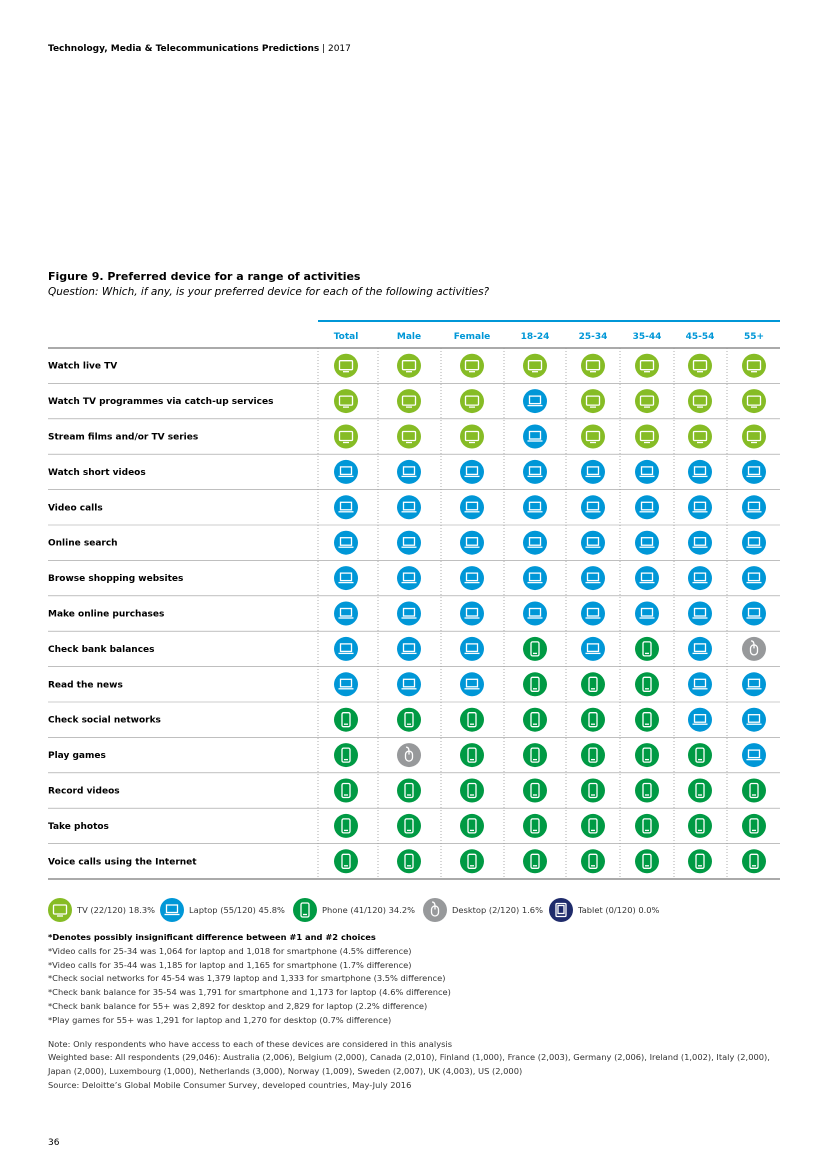 Image resolution: width=826 pixels, height=1169 pixels. Describe the element at coordinates (78, 827) in the screenshot. I see `row-label: Take photos` at that location.